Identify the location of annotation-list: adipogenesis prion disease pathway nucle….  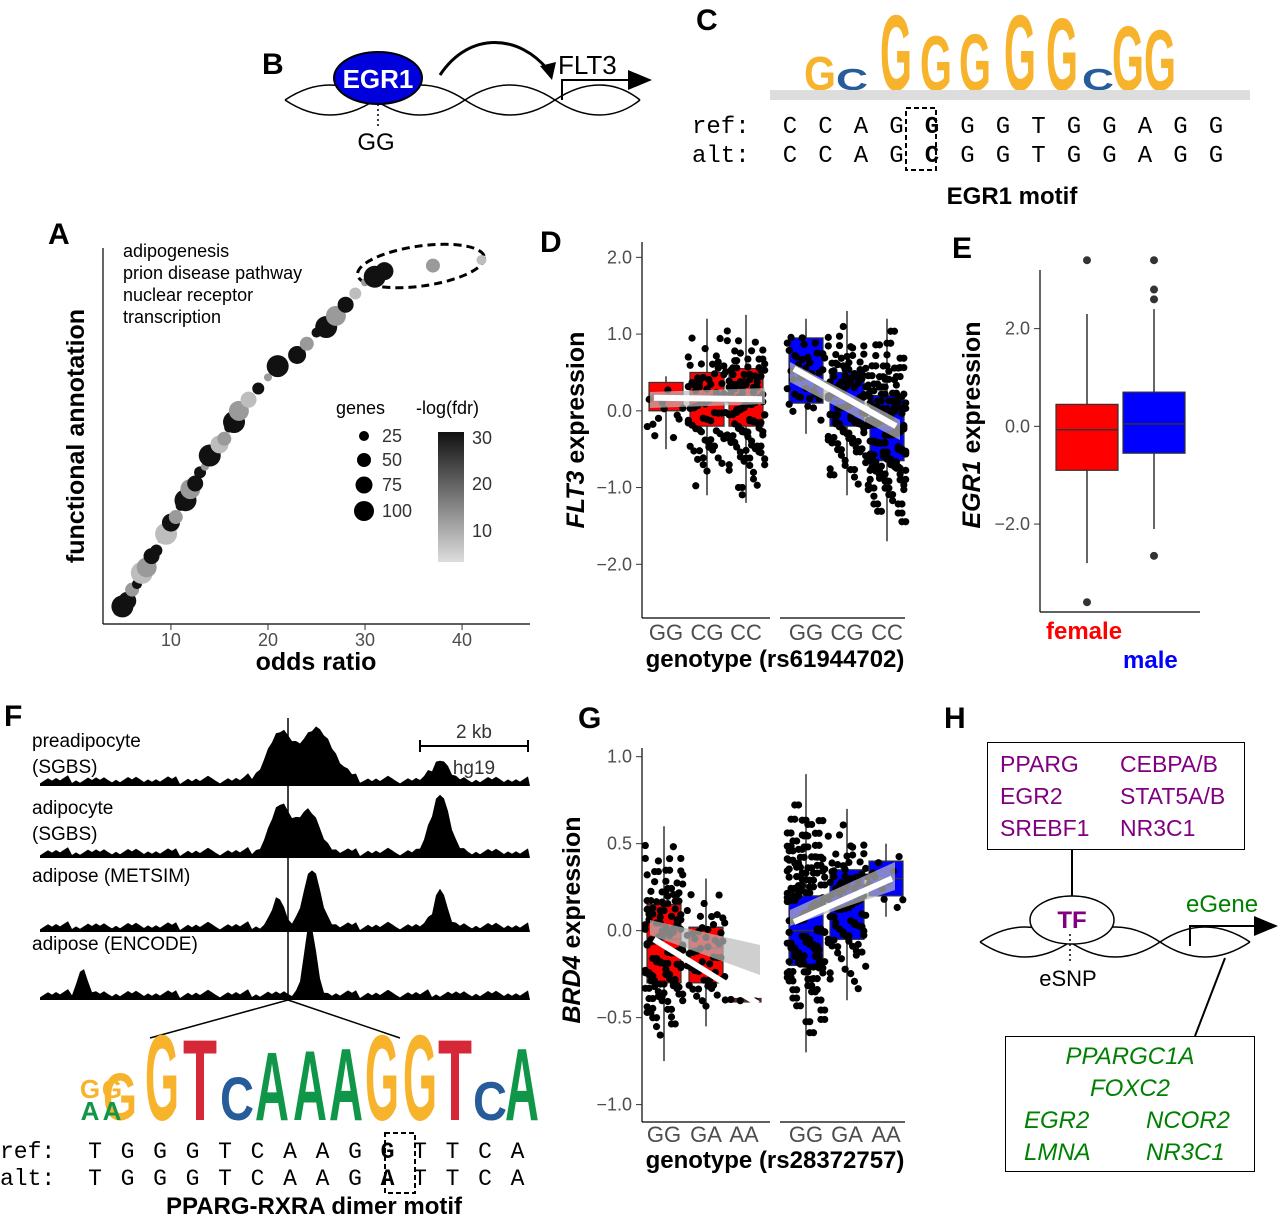
(212, 284).